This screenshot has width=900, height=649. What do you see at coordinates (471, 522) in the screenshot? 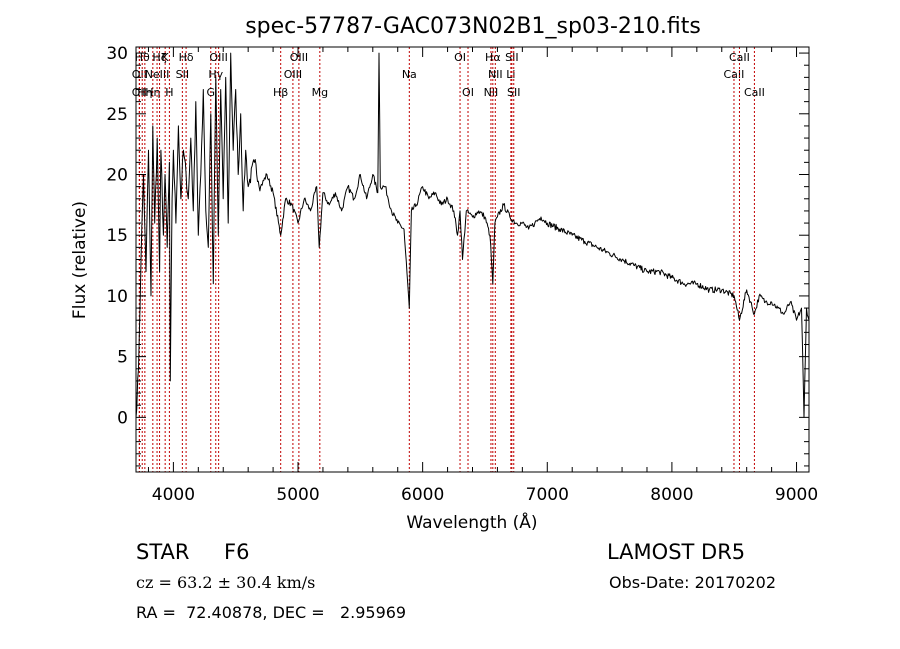
I see `x-axis-label: Wavelength (Å)` at bounding box center [471, 522].